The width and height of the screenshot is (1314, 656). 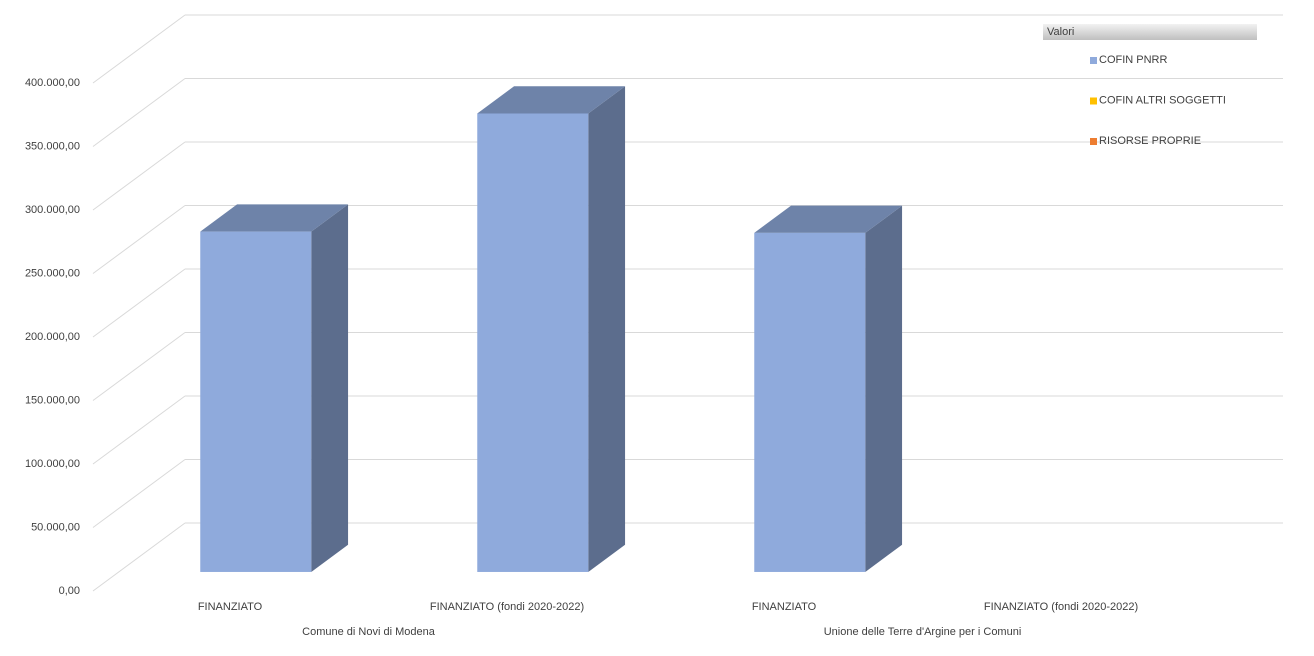 What do you see at coordinates (52, 146) in the screenshot?
I see `y-tick-label: 350.000,00` at bounding box center [52, 146].